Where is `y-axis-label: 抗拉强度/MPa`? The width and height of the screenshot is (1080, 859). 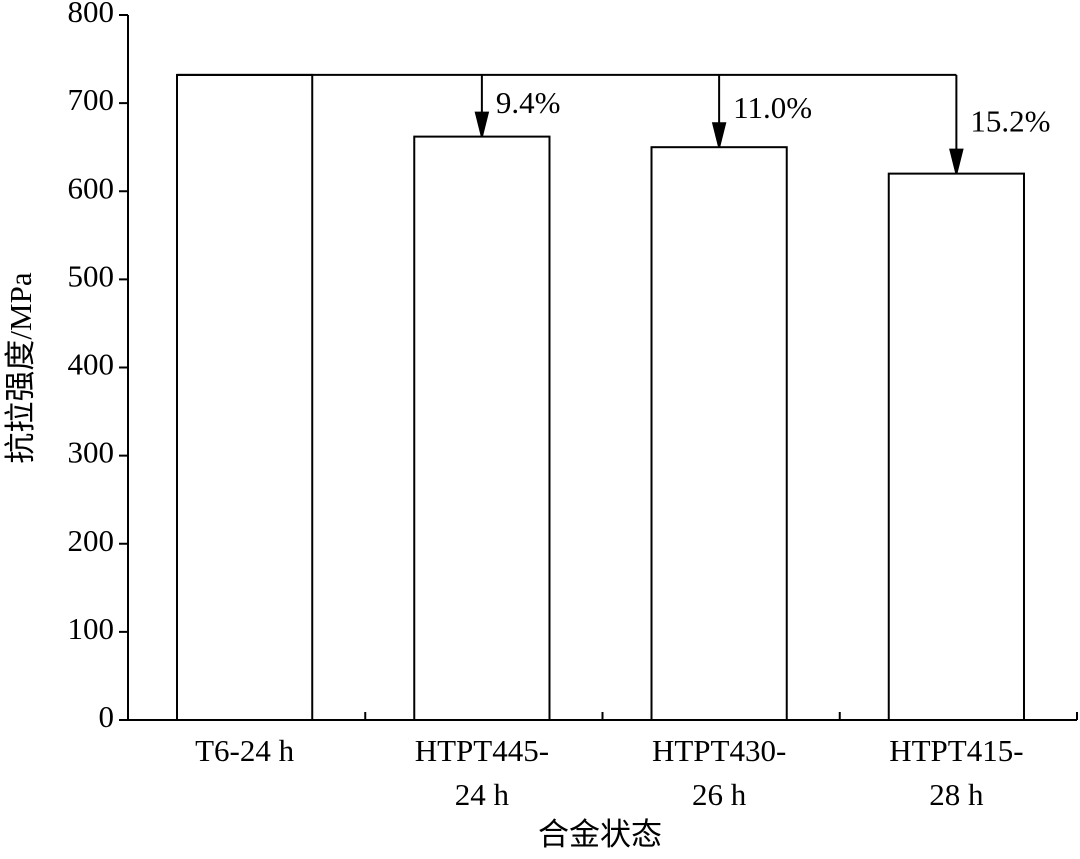 y-axis-label: 抗拉强度/MPa is located at coordinates (20, 367).